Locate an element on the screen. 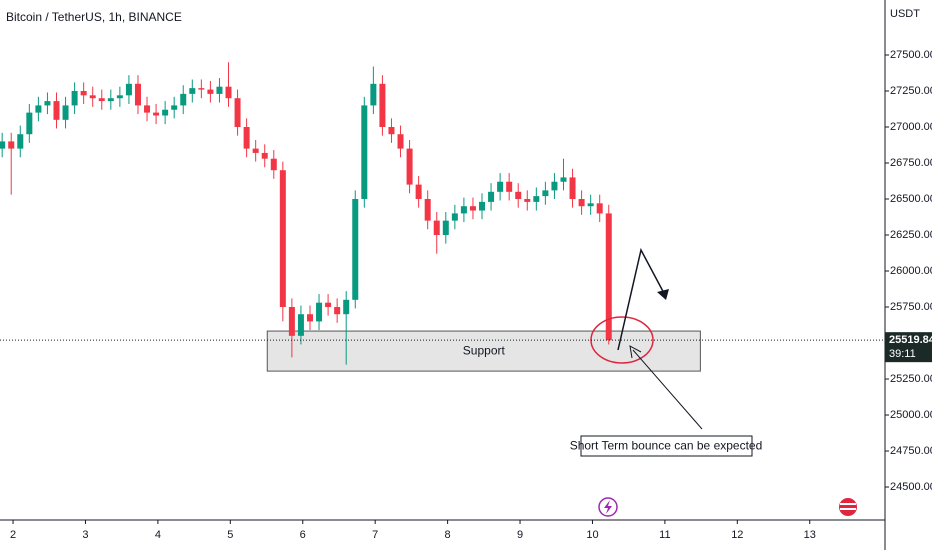 The height and width of the screenshot is (550, 932). last-price-label: 25519.84 is located at coordinates (910, 340).